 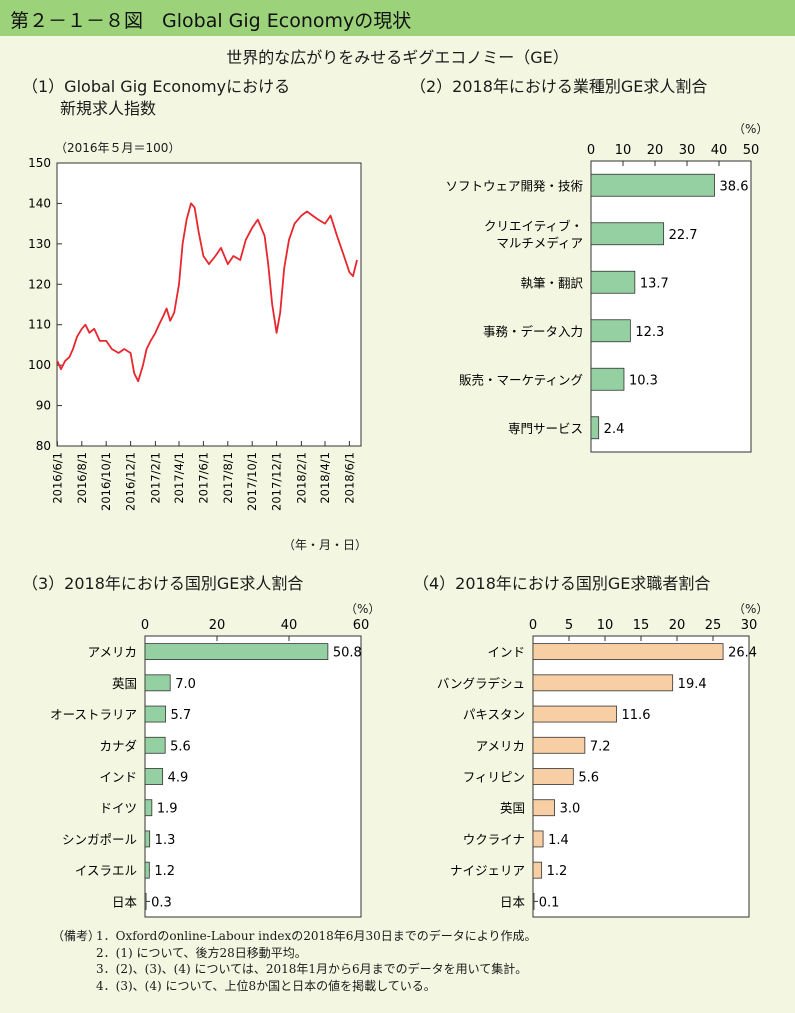 What do you see at coordinates (713, 625) in the screenshot?
I see `country-workers-x-tick-label: 25` at bounding box center [713, 625].